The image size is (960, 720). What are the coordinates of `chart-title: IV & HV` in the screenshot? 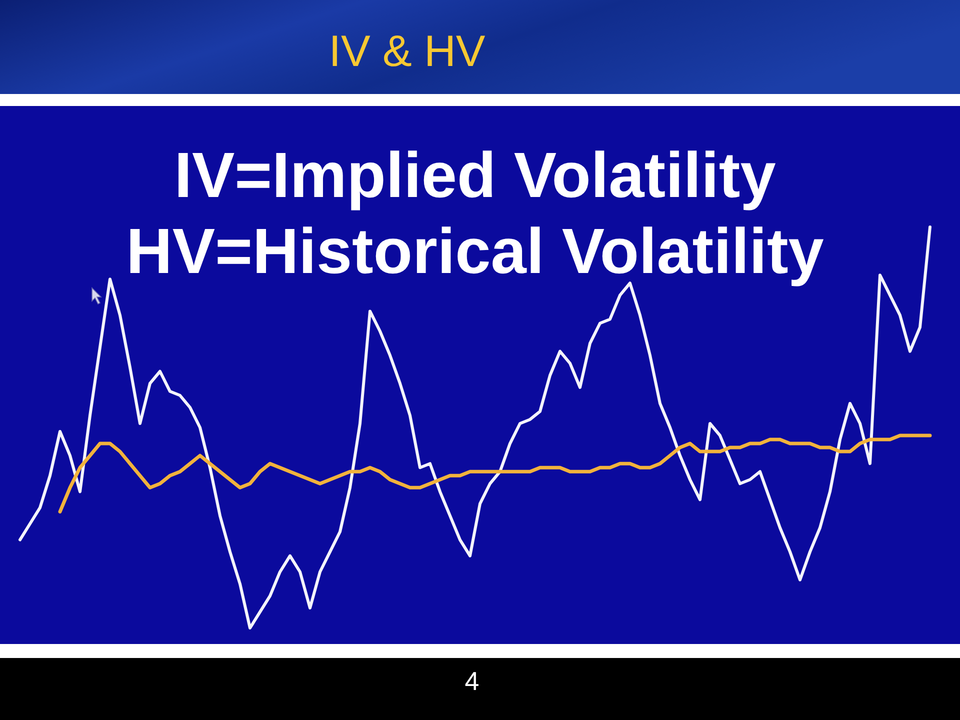 It's located at (407, 51).